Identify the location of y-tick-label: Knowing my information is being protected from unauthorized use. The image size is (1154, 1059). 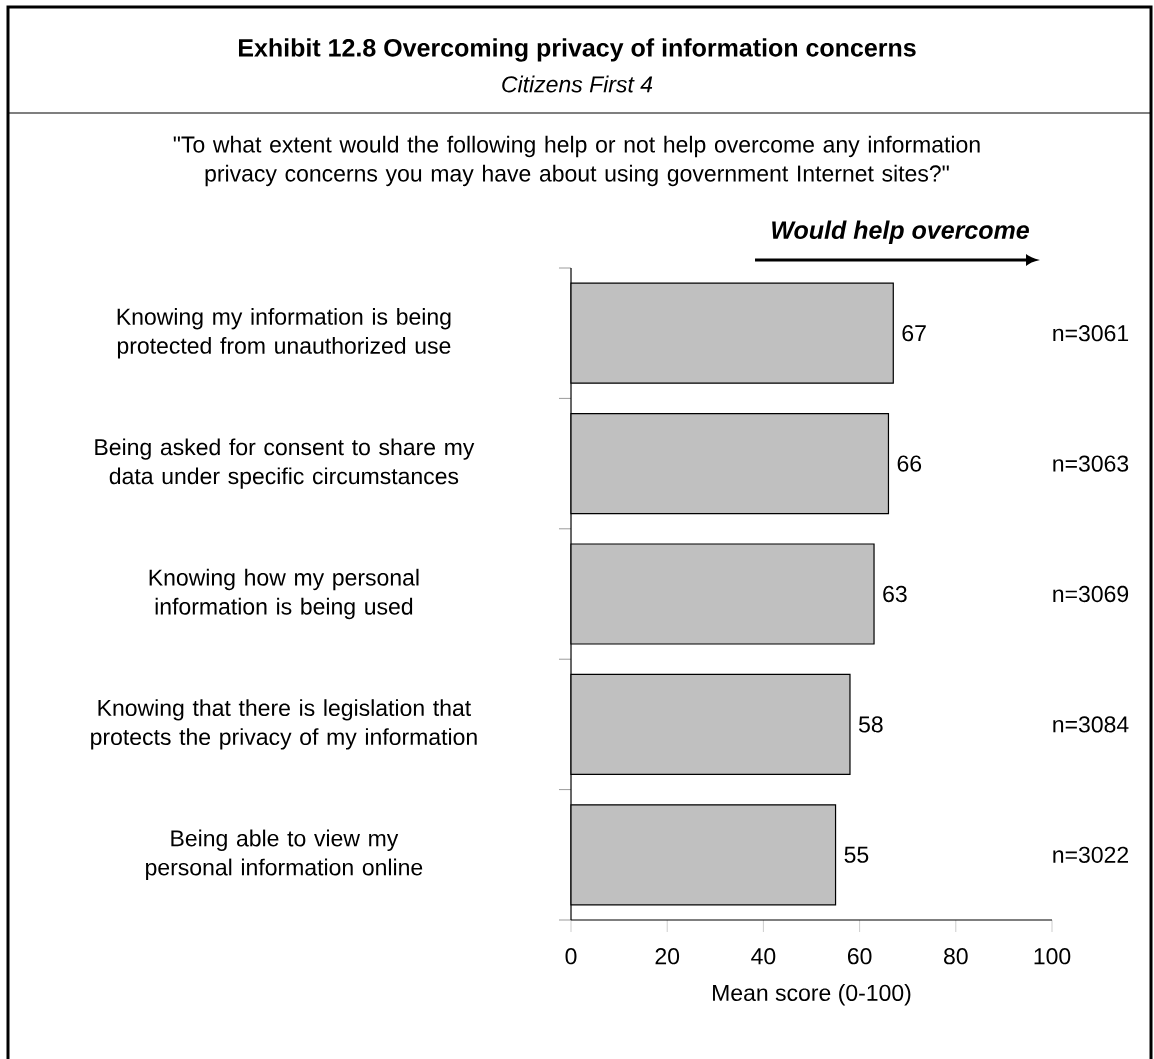
(284, 333).